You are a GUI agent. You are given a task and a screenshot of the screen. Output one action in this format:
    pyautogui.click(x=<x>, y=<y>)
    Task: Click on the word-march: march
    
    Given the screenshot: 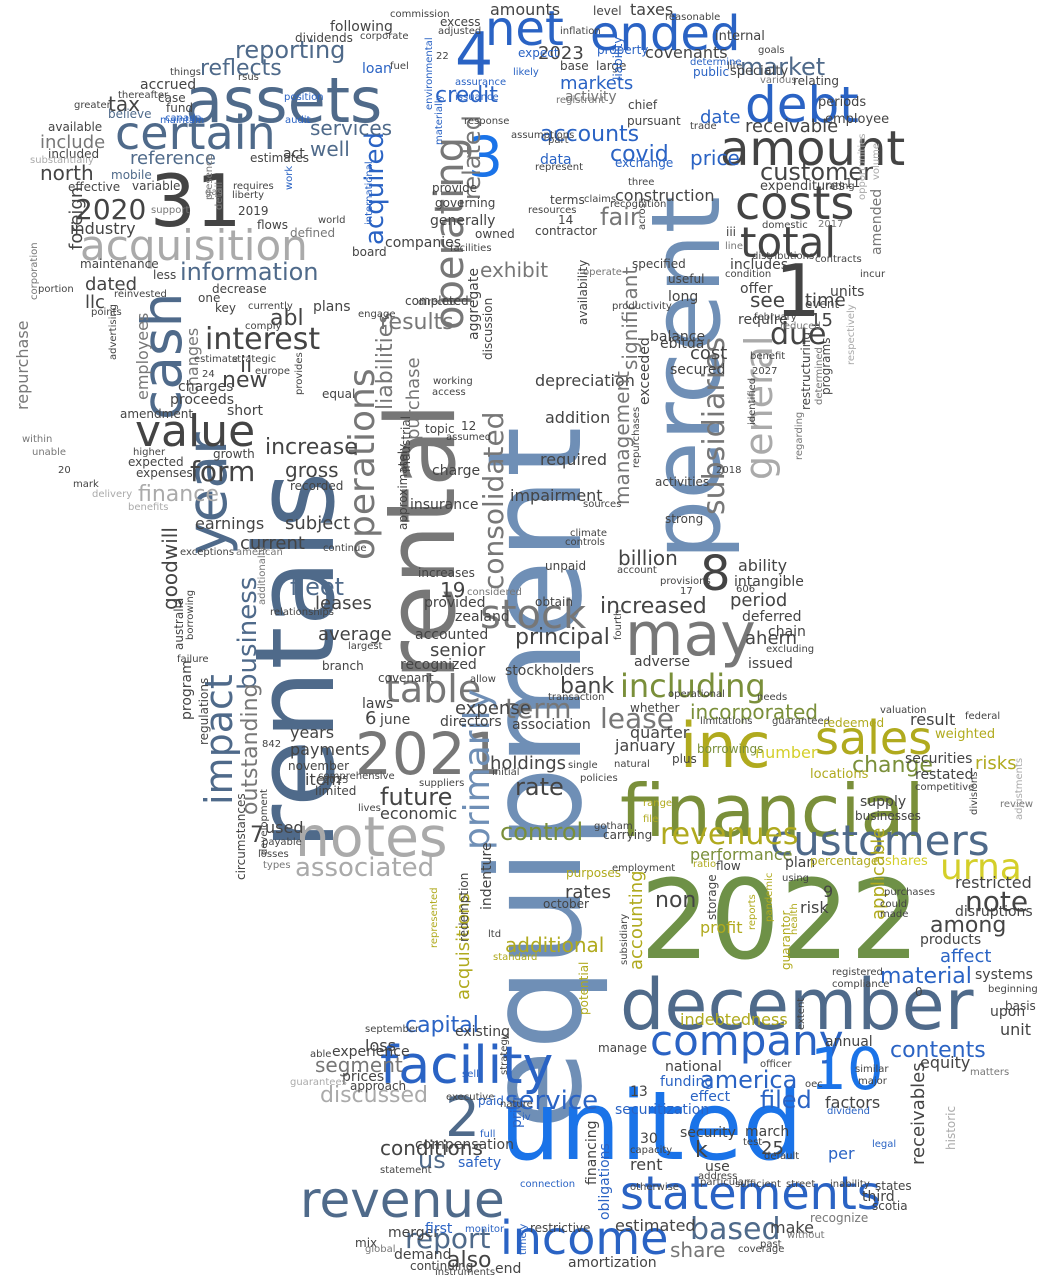 What is the action you would take?
    pyautogui.click(x=767, y=1132)
    